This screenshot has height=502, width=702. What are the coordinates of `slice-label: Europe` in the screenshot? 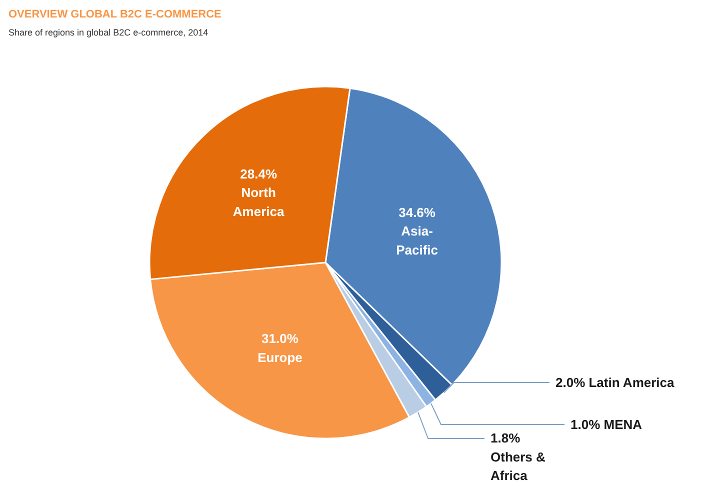 It's located at (280, 357).